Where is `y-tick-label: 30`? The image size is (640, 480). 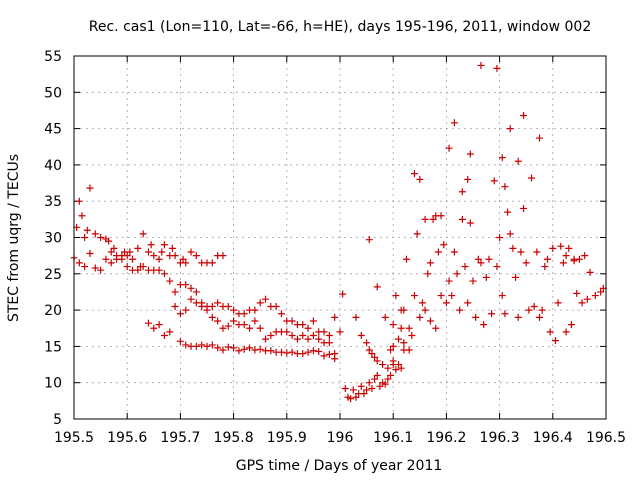 y-tick-label: 30 is located at coordinates (53, 239).